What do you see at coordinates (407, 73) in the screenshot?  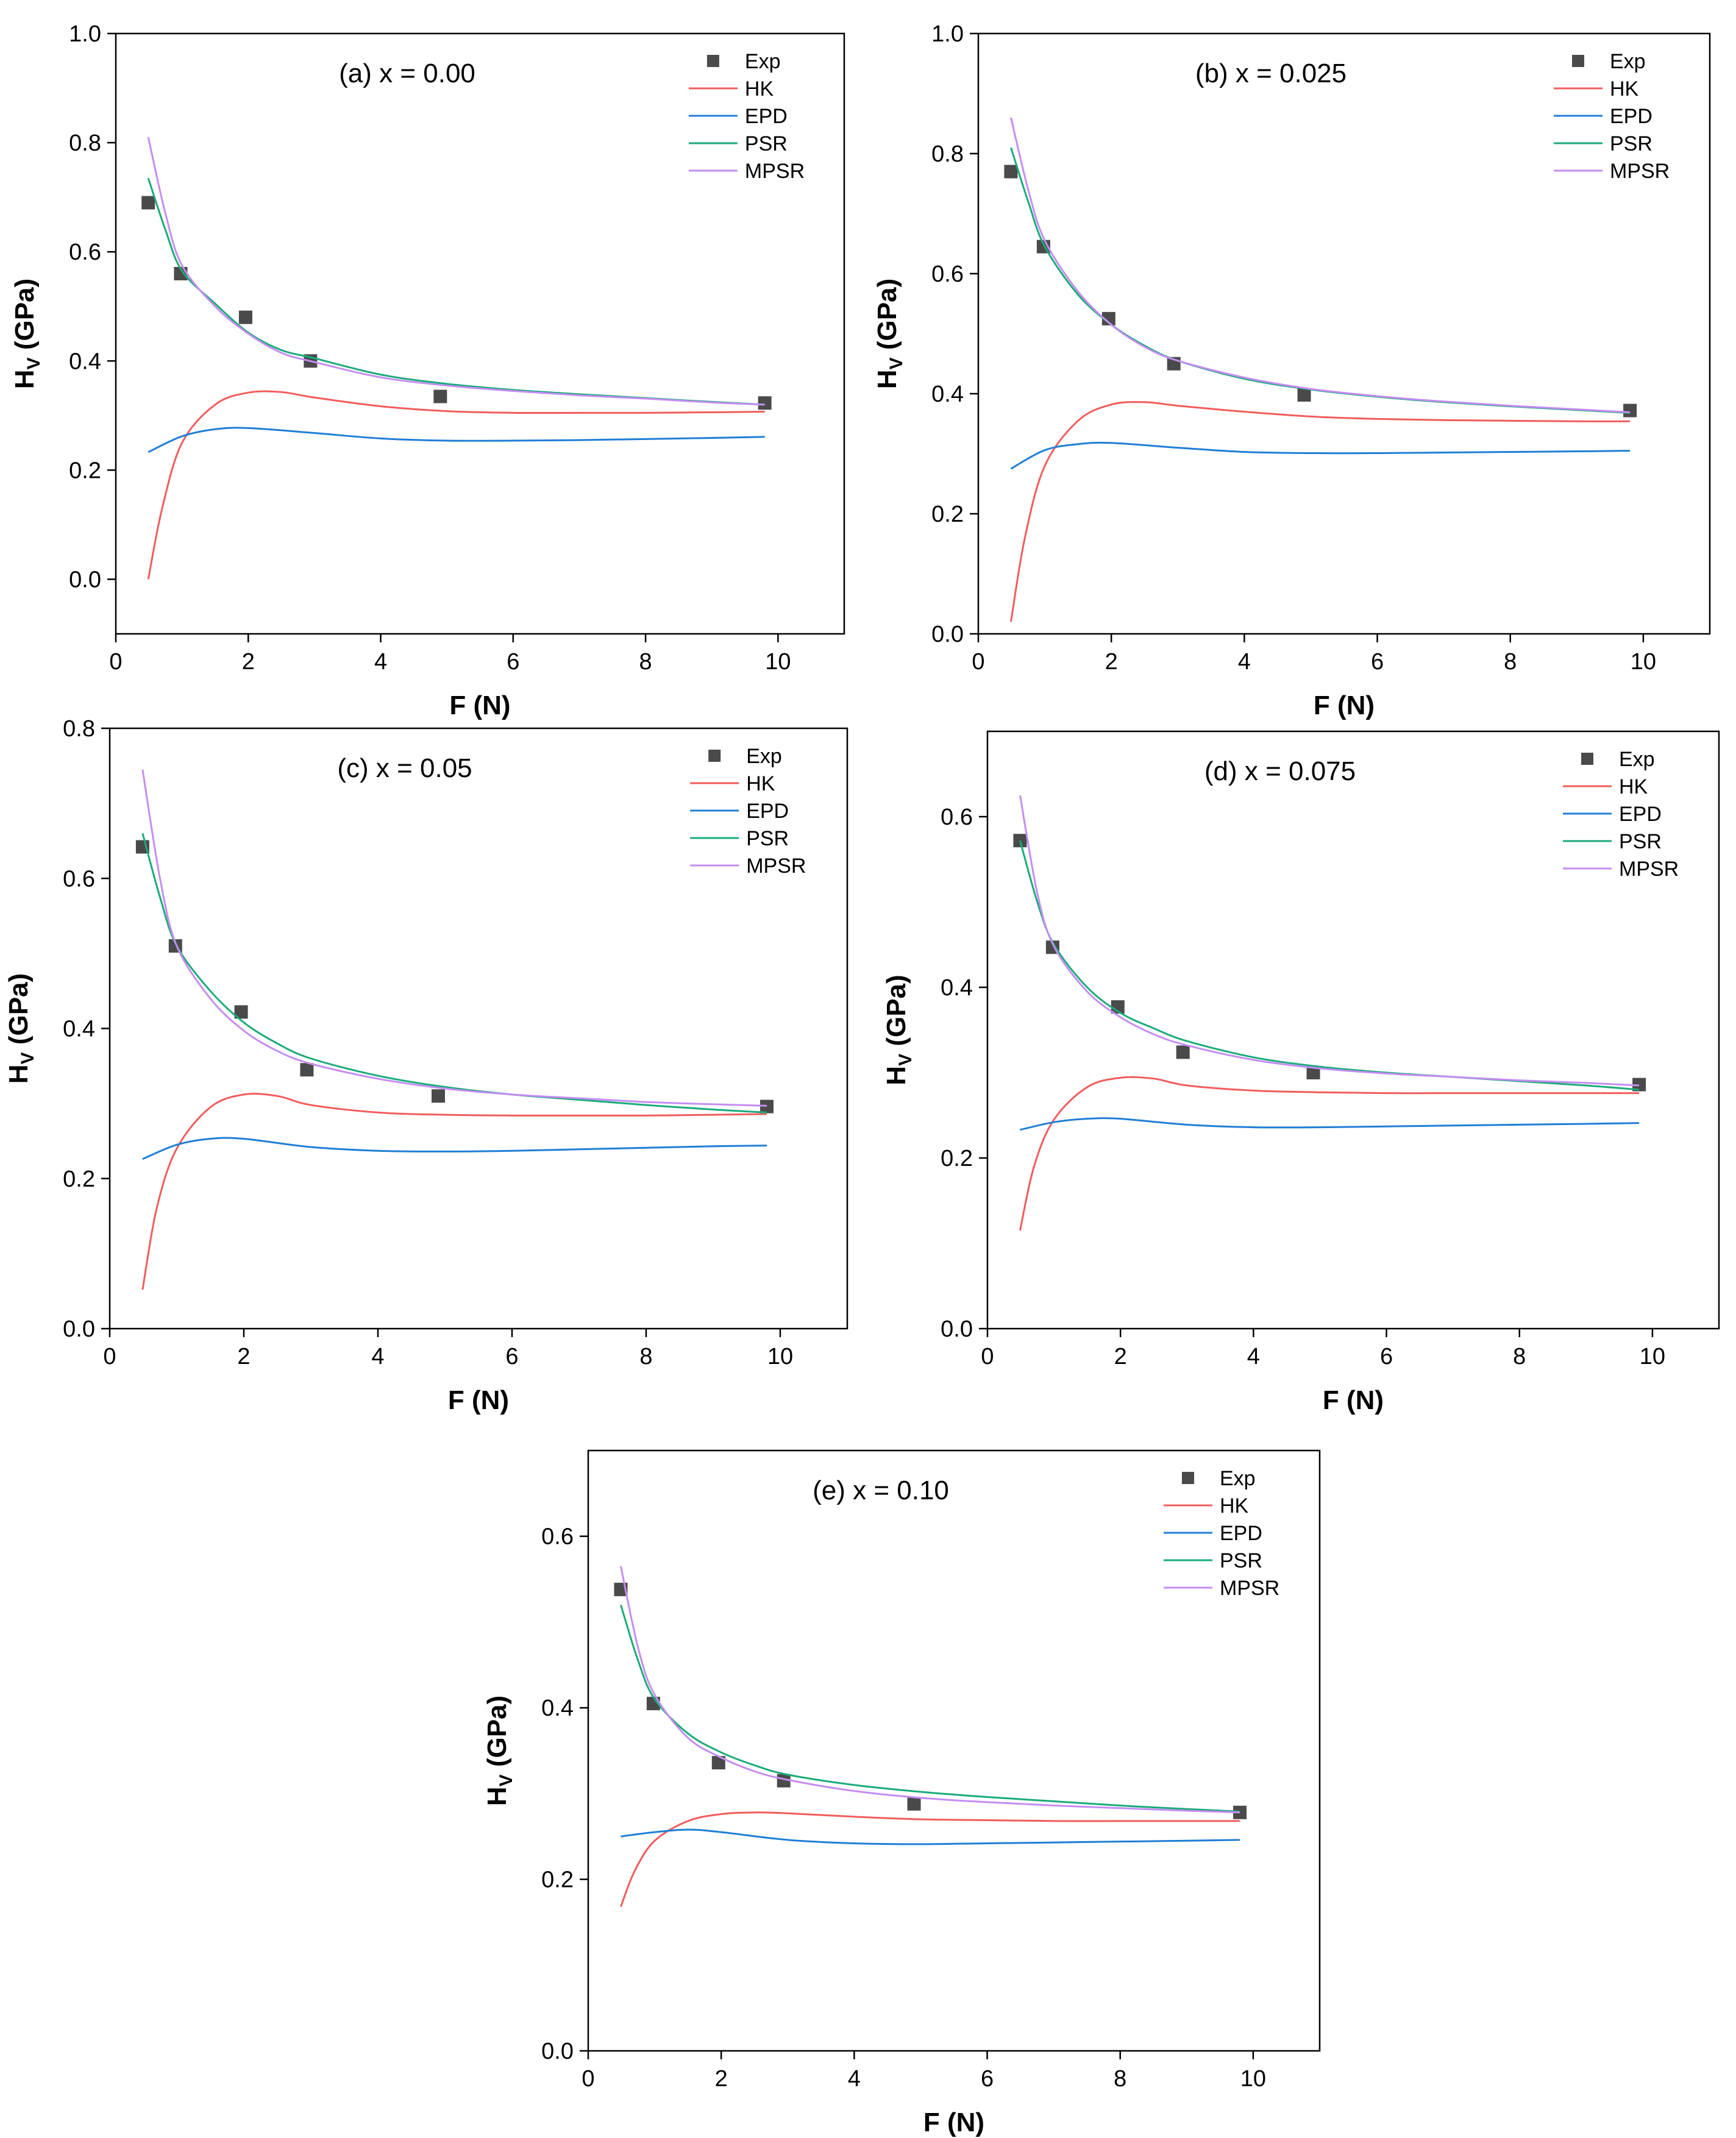 I see `chart-title: (a) x = 0.00` at bounding box center [407, 73].